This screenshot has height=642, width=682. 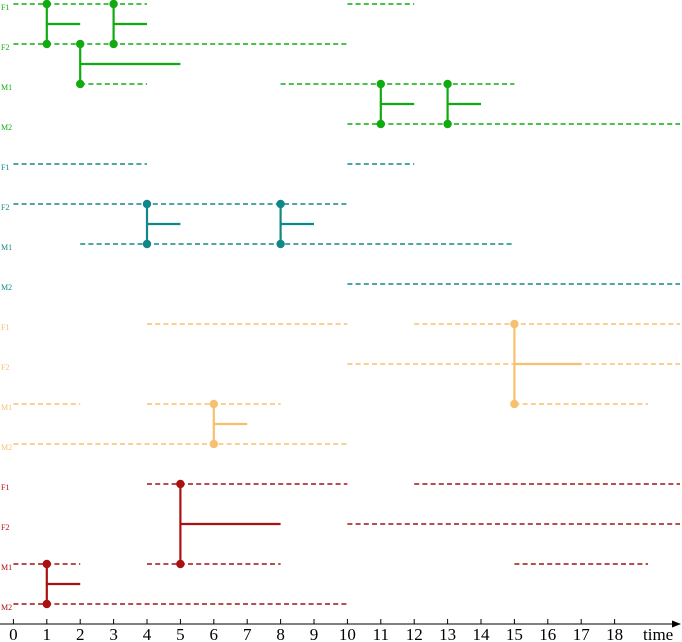 What do you see at coordinates (676, 624) in the screenshot?
I see `axis-arrowhead` at bounding box center [676, 624].